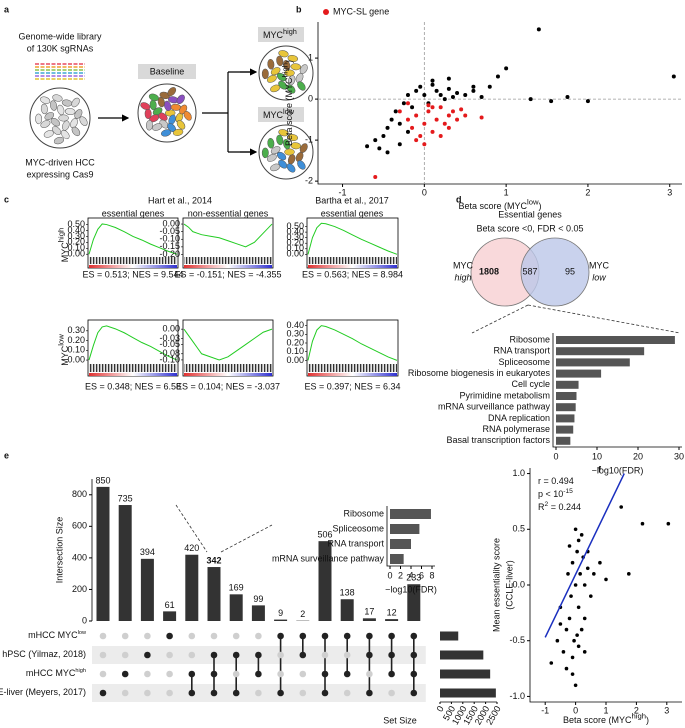  What do you see at coordinates (170, 605) in the screenshot?
I see `bar-value-label: 61` at bounding box center [170, 605].